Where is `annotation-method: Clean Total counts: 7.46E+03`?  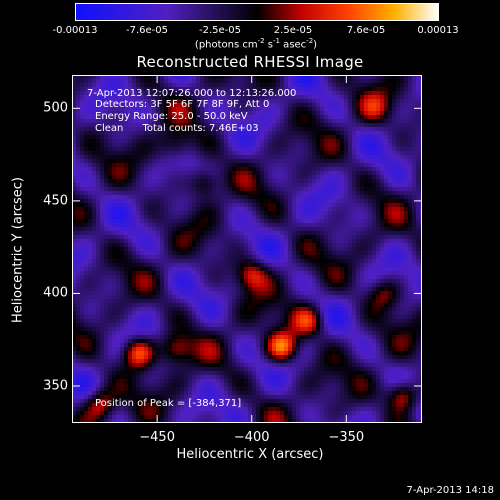
annotation-method: Clean Total counts: 7.46E+03 is located at coordinates (177, 128).